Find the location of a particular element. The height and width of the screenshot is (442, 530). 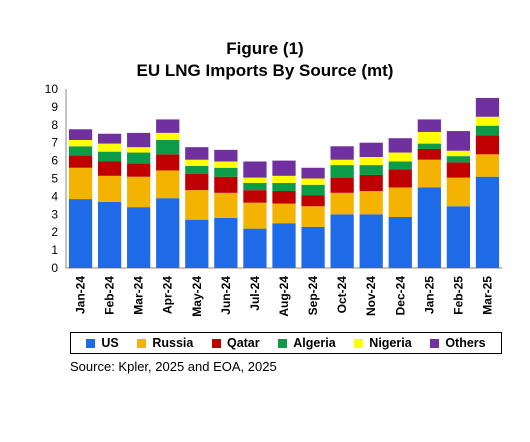

y-tick-label: 3 is located at coordinates (54, 214).